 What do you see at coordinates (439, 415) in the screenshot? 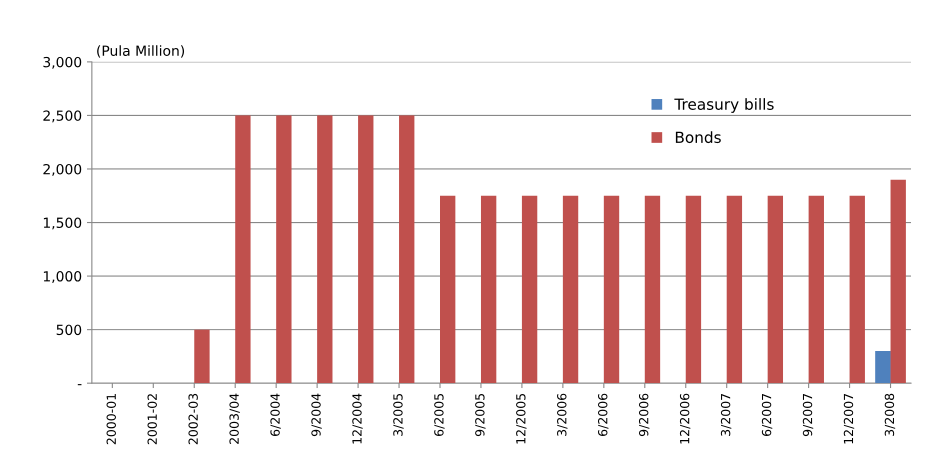
I see `x-tick-label: 6/2005` at bounding box center [439, 415].